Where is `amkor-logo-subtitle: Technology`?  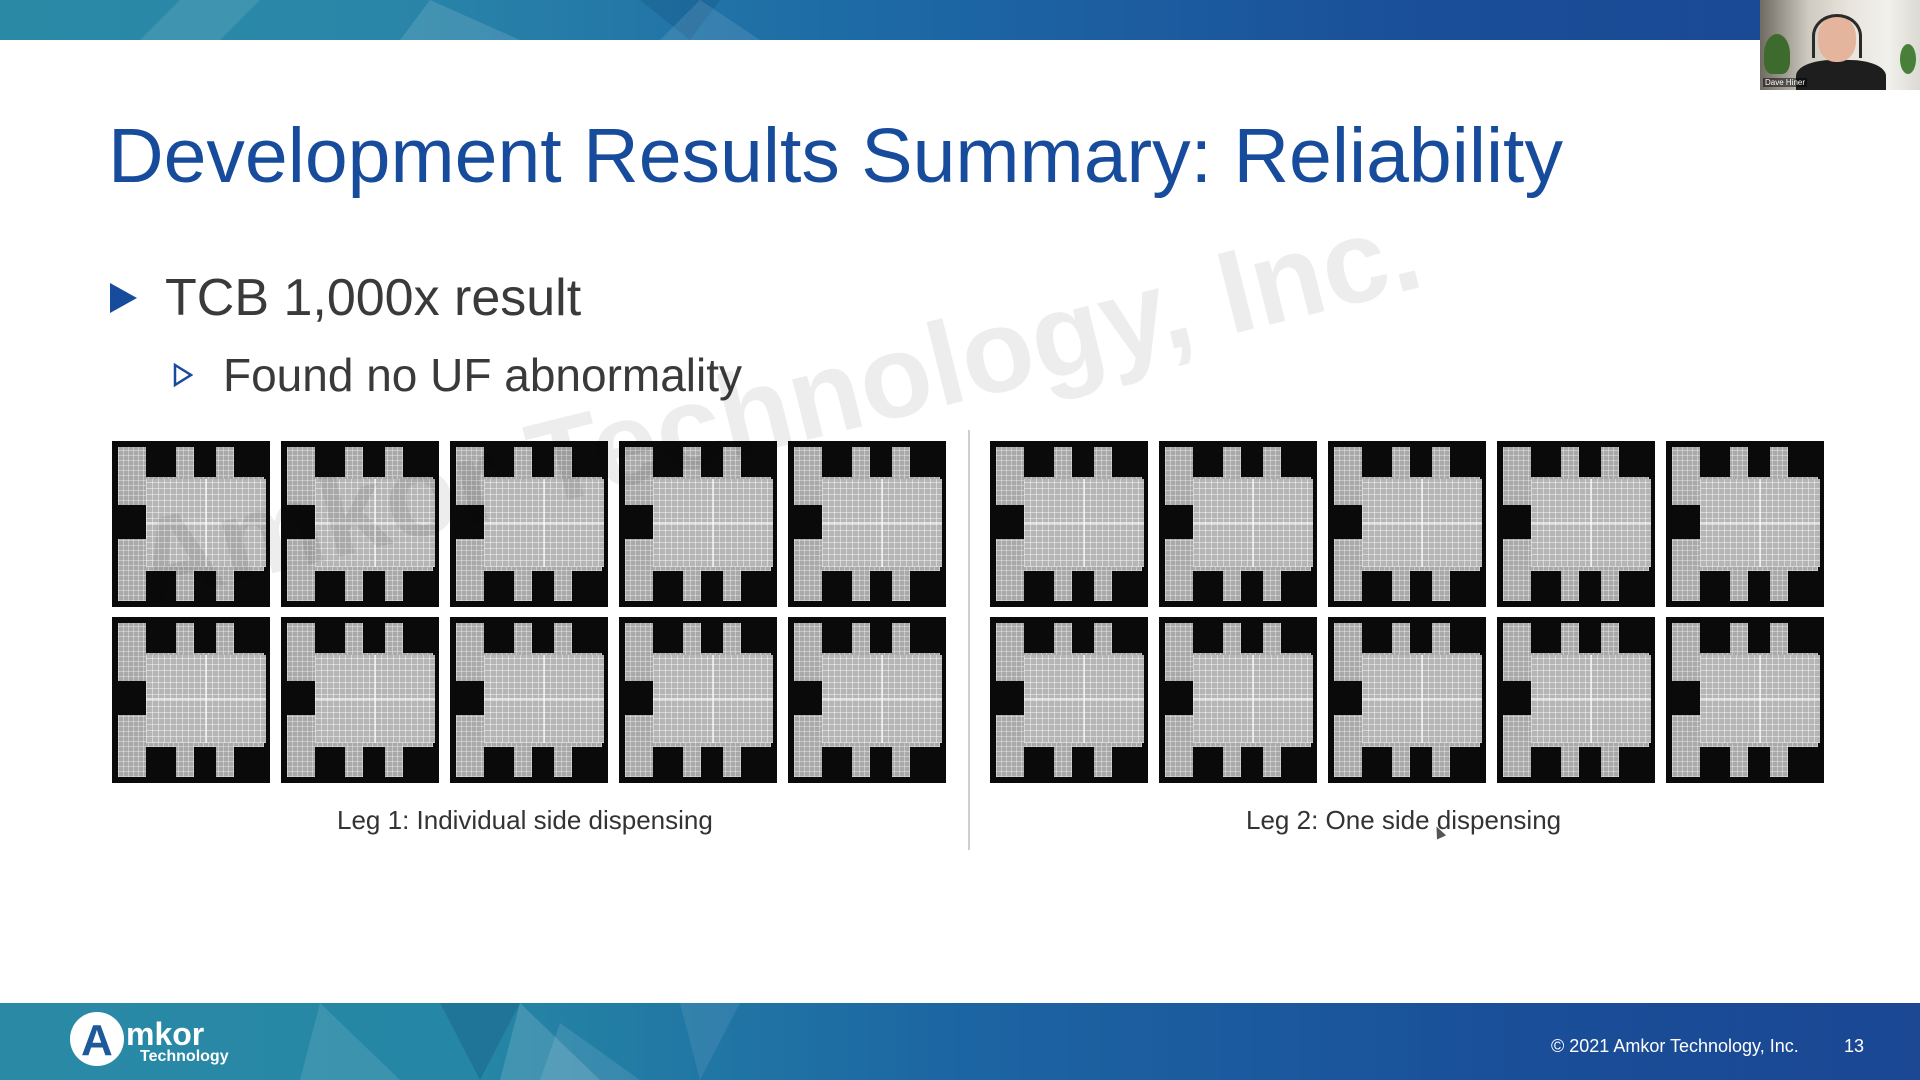 amkor-logo-subtitle: Technology is located at coordinates (184, 1056).